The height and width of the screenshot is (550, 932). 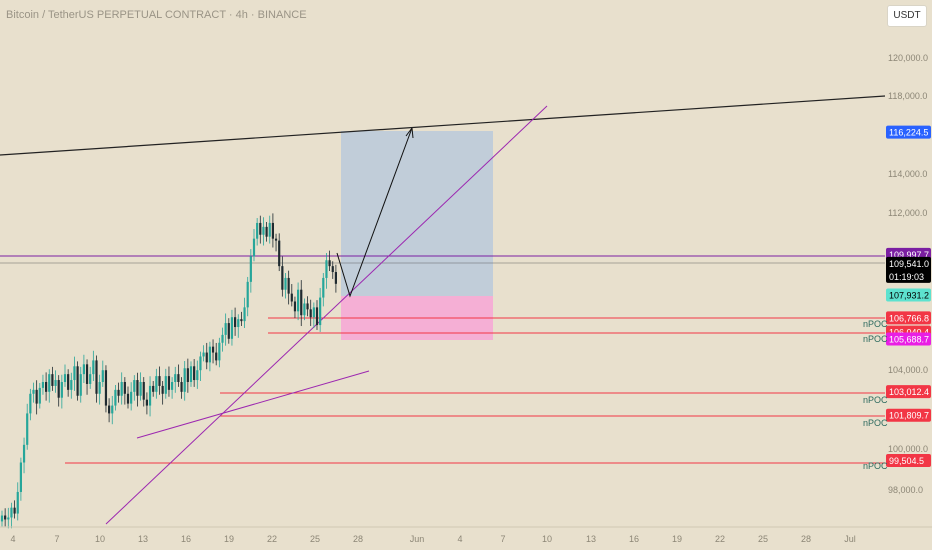 I want to click on price-tag-label: 116,224.5, so click(x=908, y=133).